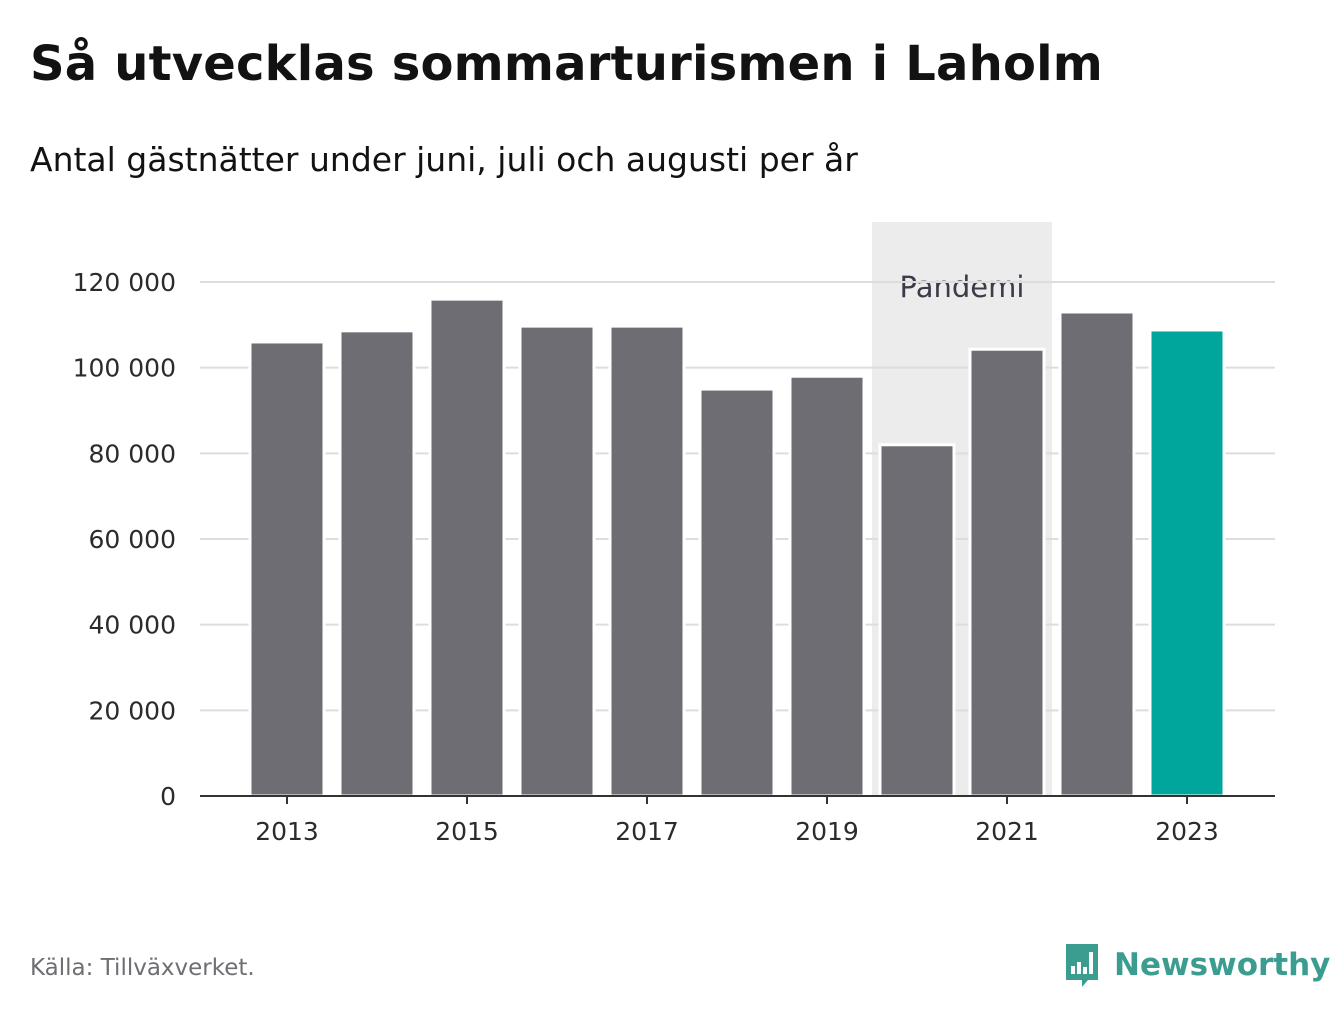 The width and height of the screenshot is (1340, 1020). What do you see at coordinates (1222, 965) in the screenshot?
I see `brand-name: Newsworthy` at bounding box center [1222, 965].